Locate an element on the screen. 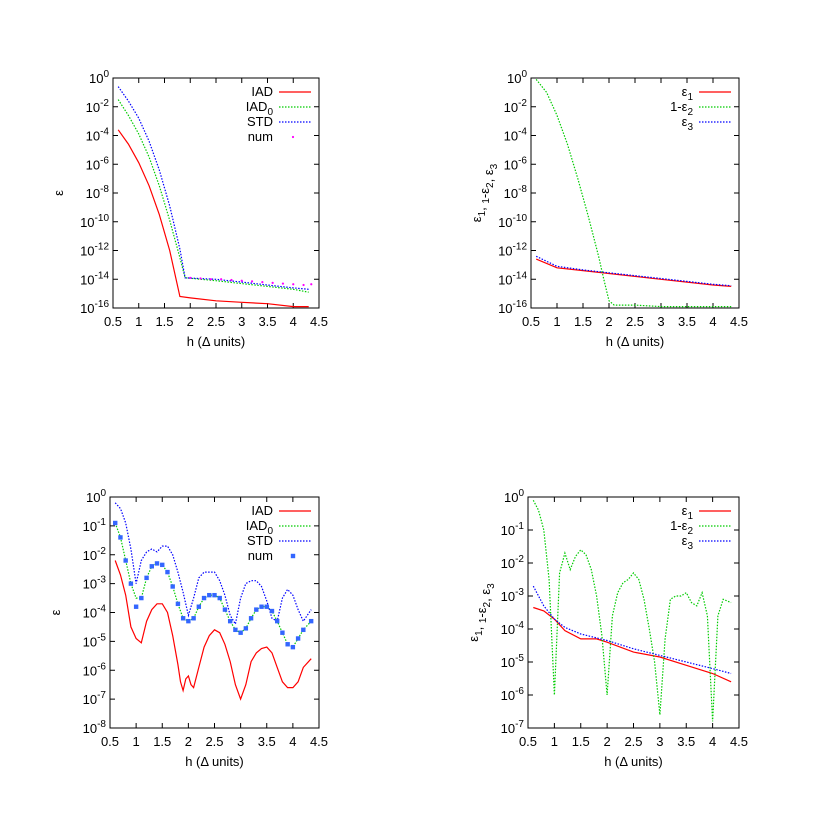  y-tick-label: 10⁻³ is located at coordinates (513, 595).